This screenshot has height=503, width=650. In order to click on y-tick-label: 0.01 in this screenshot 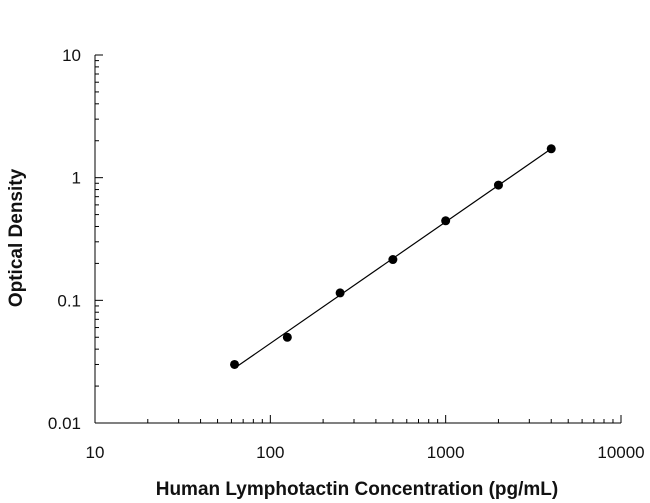, I will do `click(64, 423)`.